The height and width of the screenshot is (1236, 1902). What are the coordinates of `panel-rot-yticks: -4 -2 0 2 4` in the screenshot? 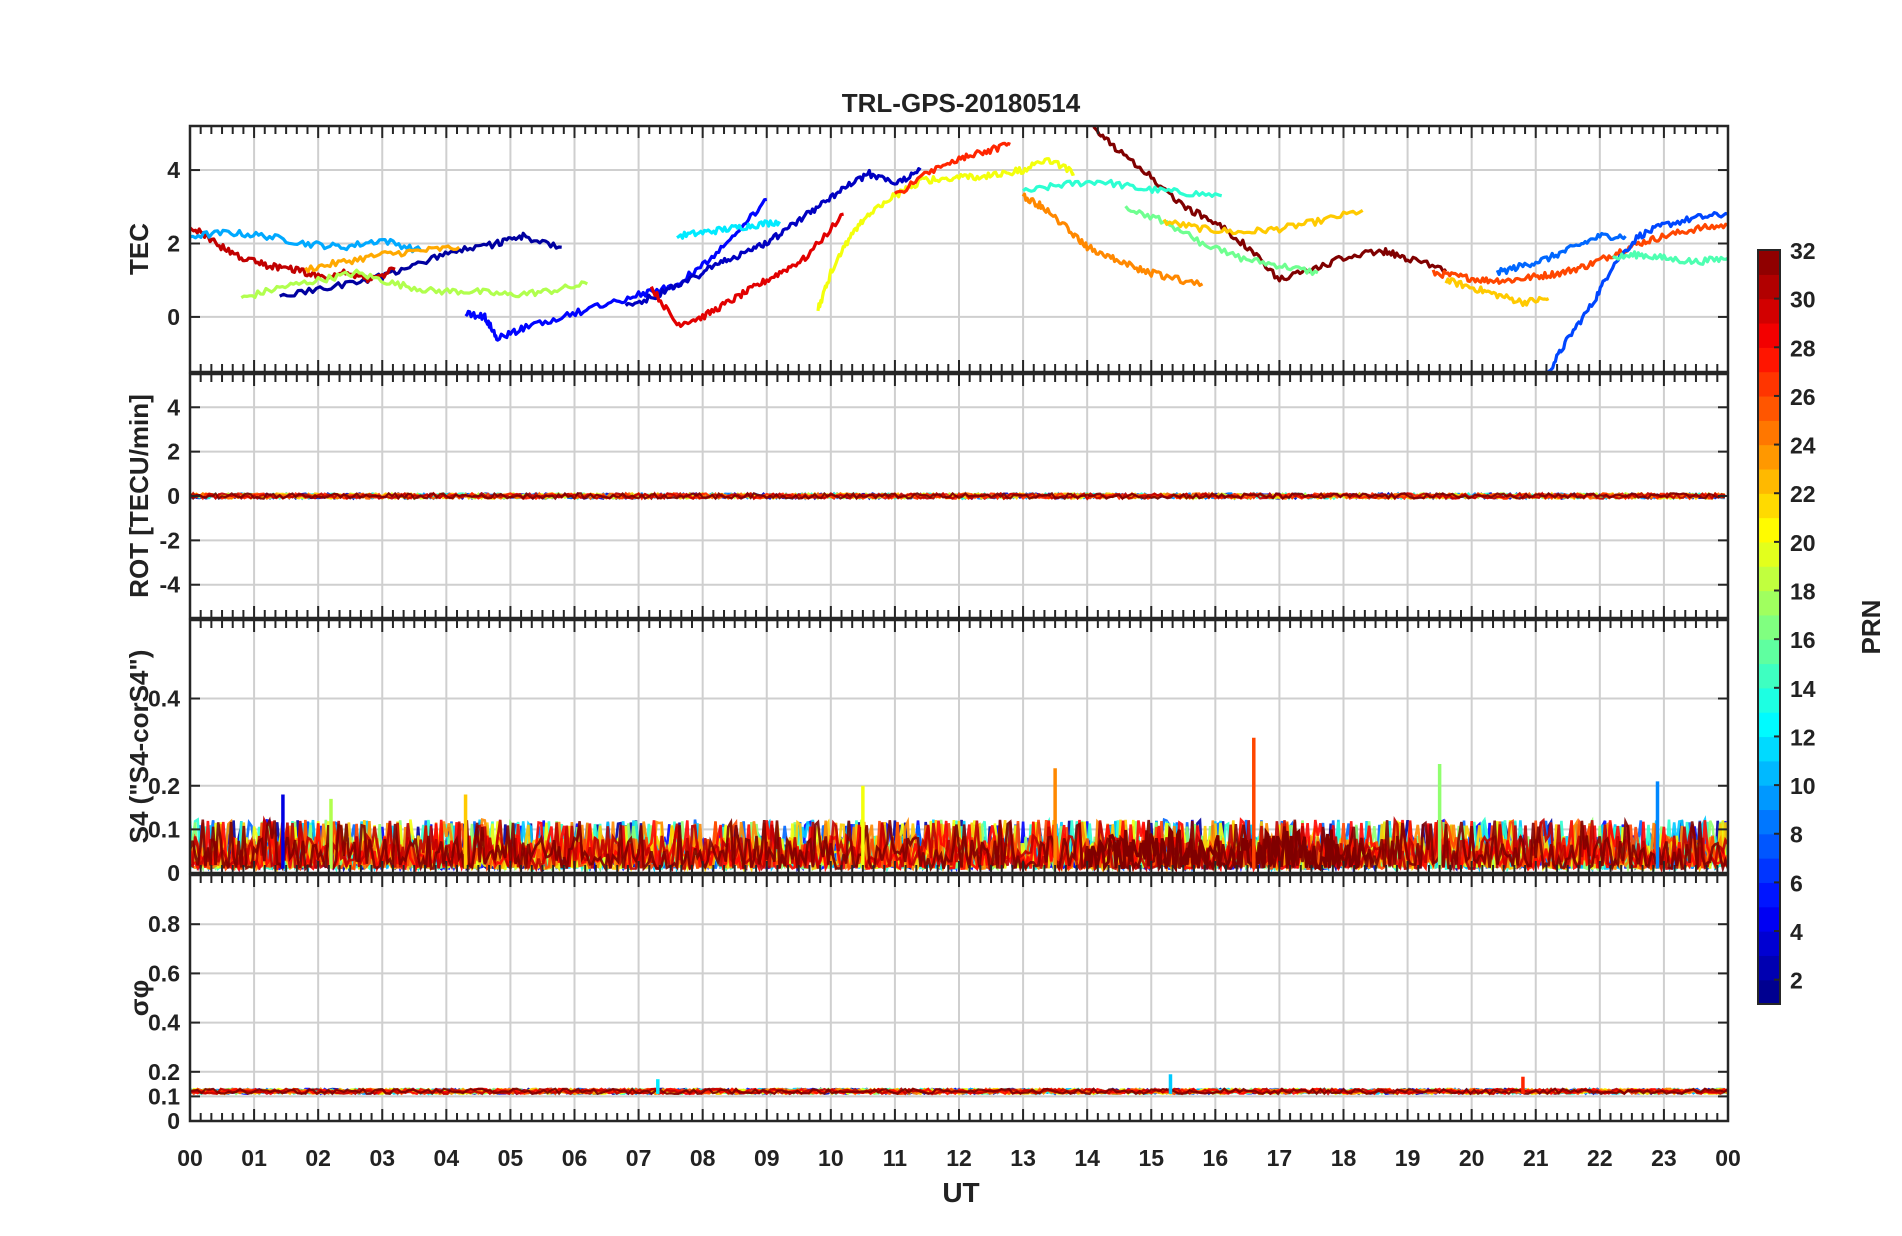 It's located at (944, 496).